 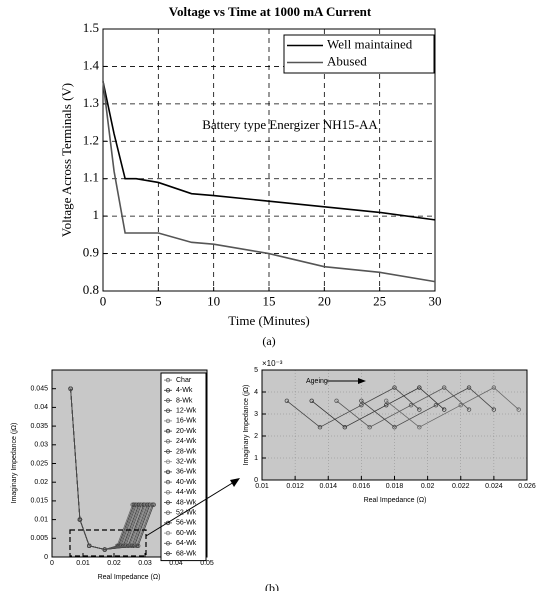 I want to click on legend-label: 20-Wk, so click(x=186, y=431).